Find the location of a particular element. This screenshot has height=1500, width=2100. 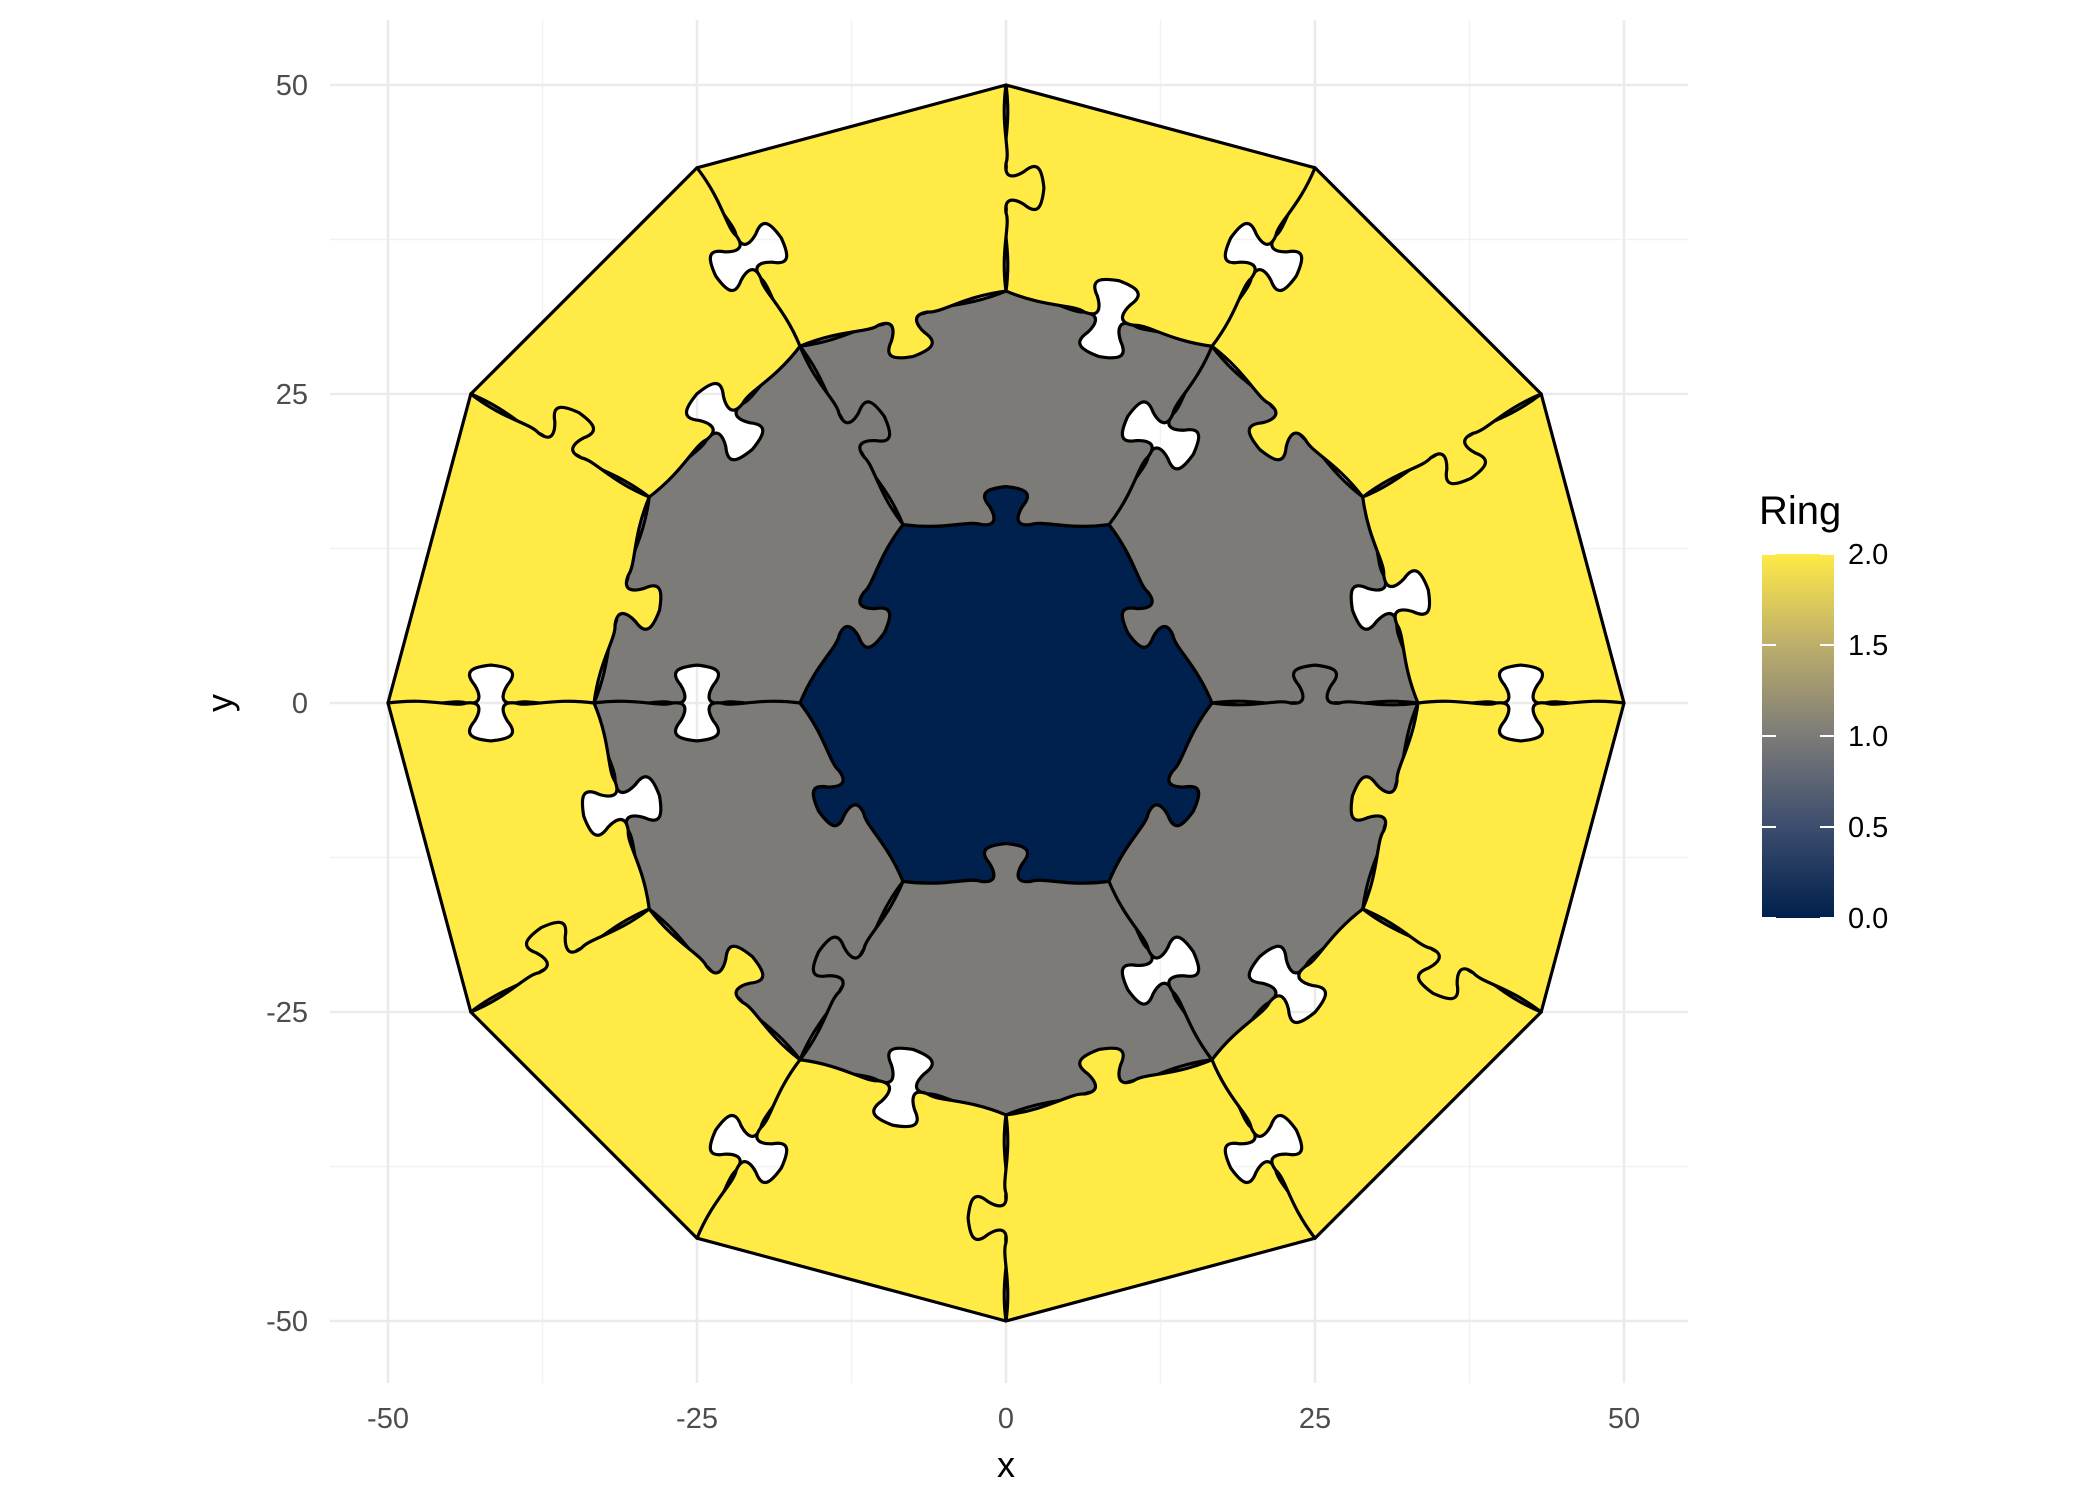

legend-tick-label: 2.0 is located at coordinates (1868, 555).